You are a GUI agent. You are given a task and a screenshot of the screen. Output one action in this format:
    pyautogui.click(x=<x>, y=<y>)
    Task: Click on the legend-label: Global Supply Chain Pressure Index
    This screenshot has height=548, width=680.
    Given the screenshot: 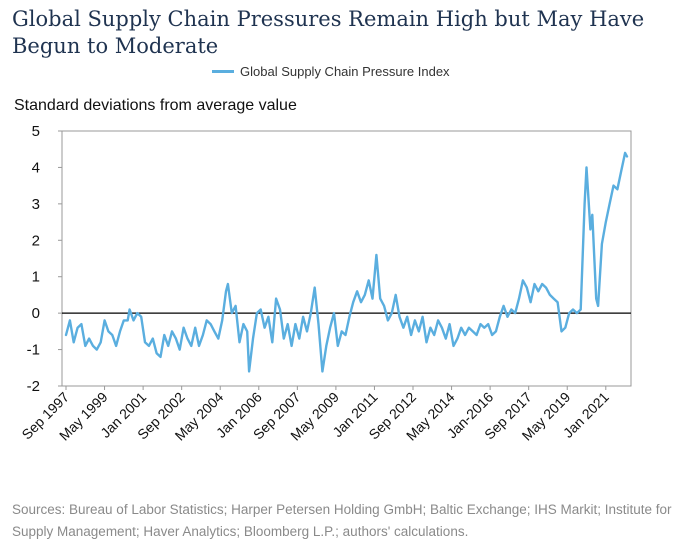 What is the action you would take?
    pyautogui.click(x=345, y=71)
    